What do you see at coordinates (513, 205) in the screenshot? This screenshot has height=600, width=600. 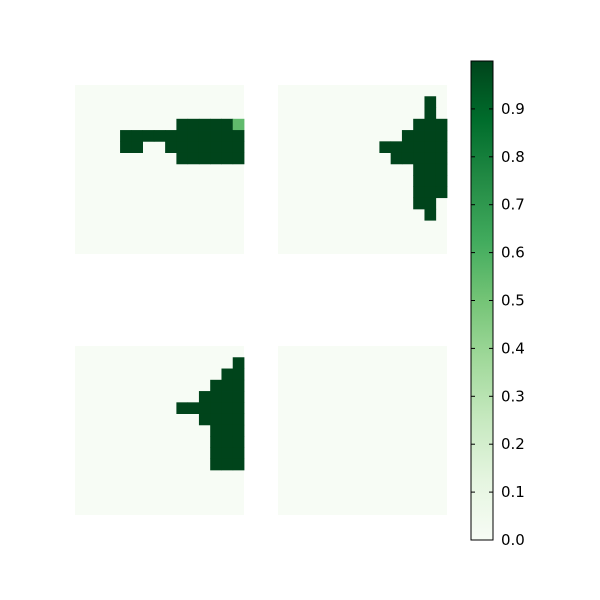 I see `colorbar-tick-label: 0.7` at bounding box center [513, 205].